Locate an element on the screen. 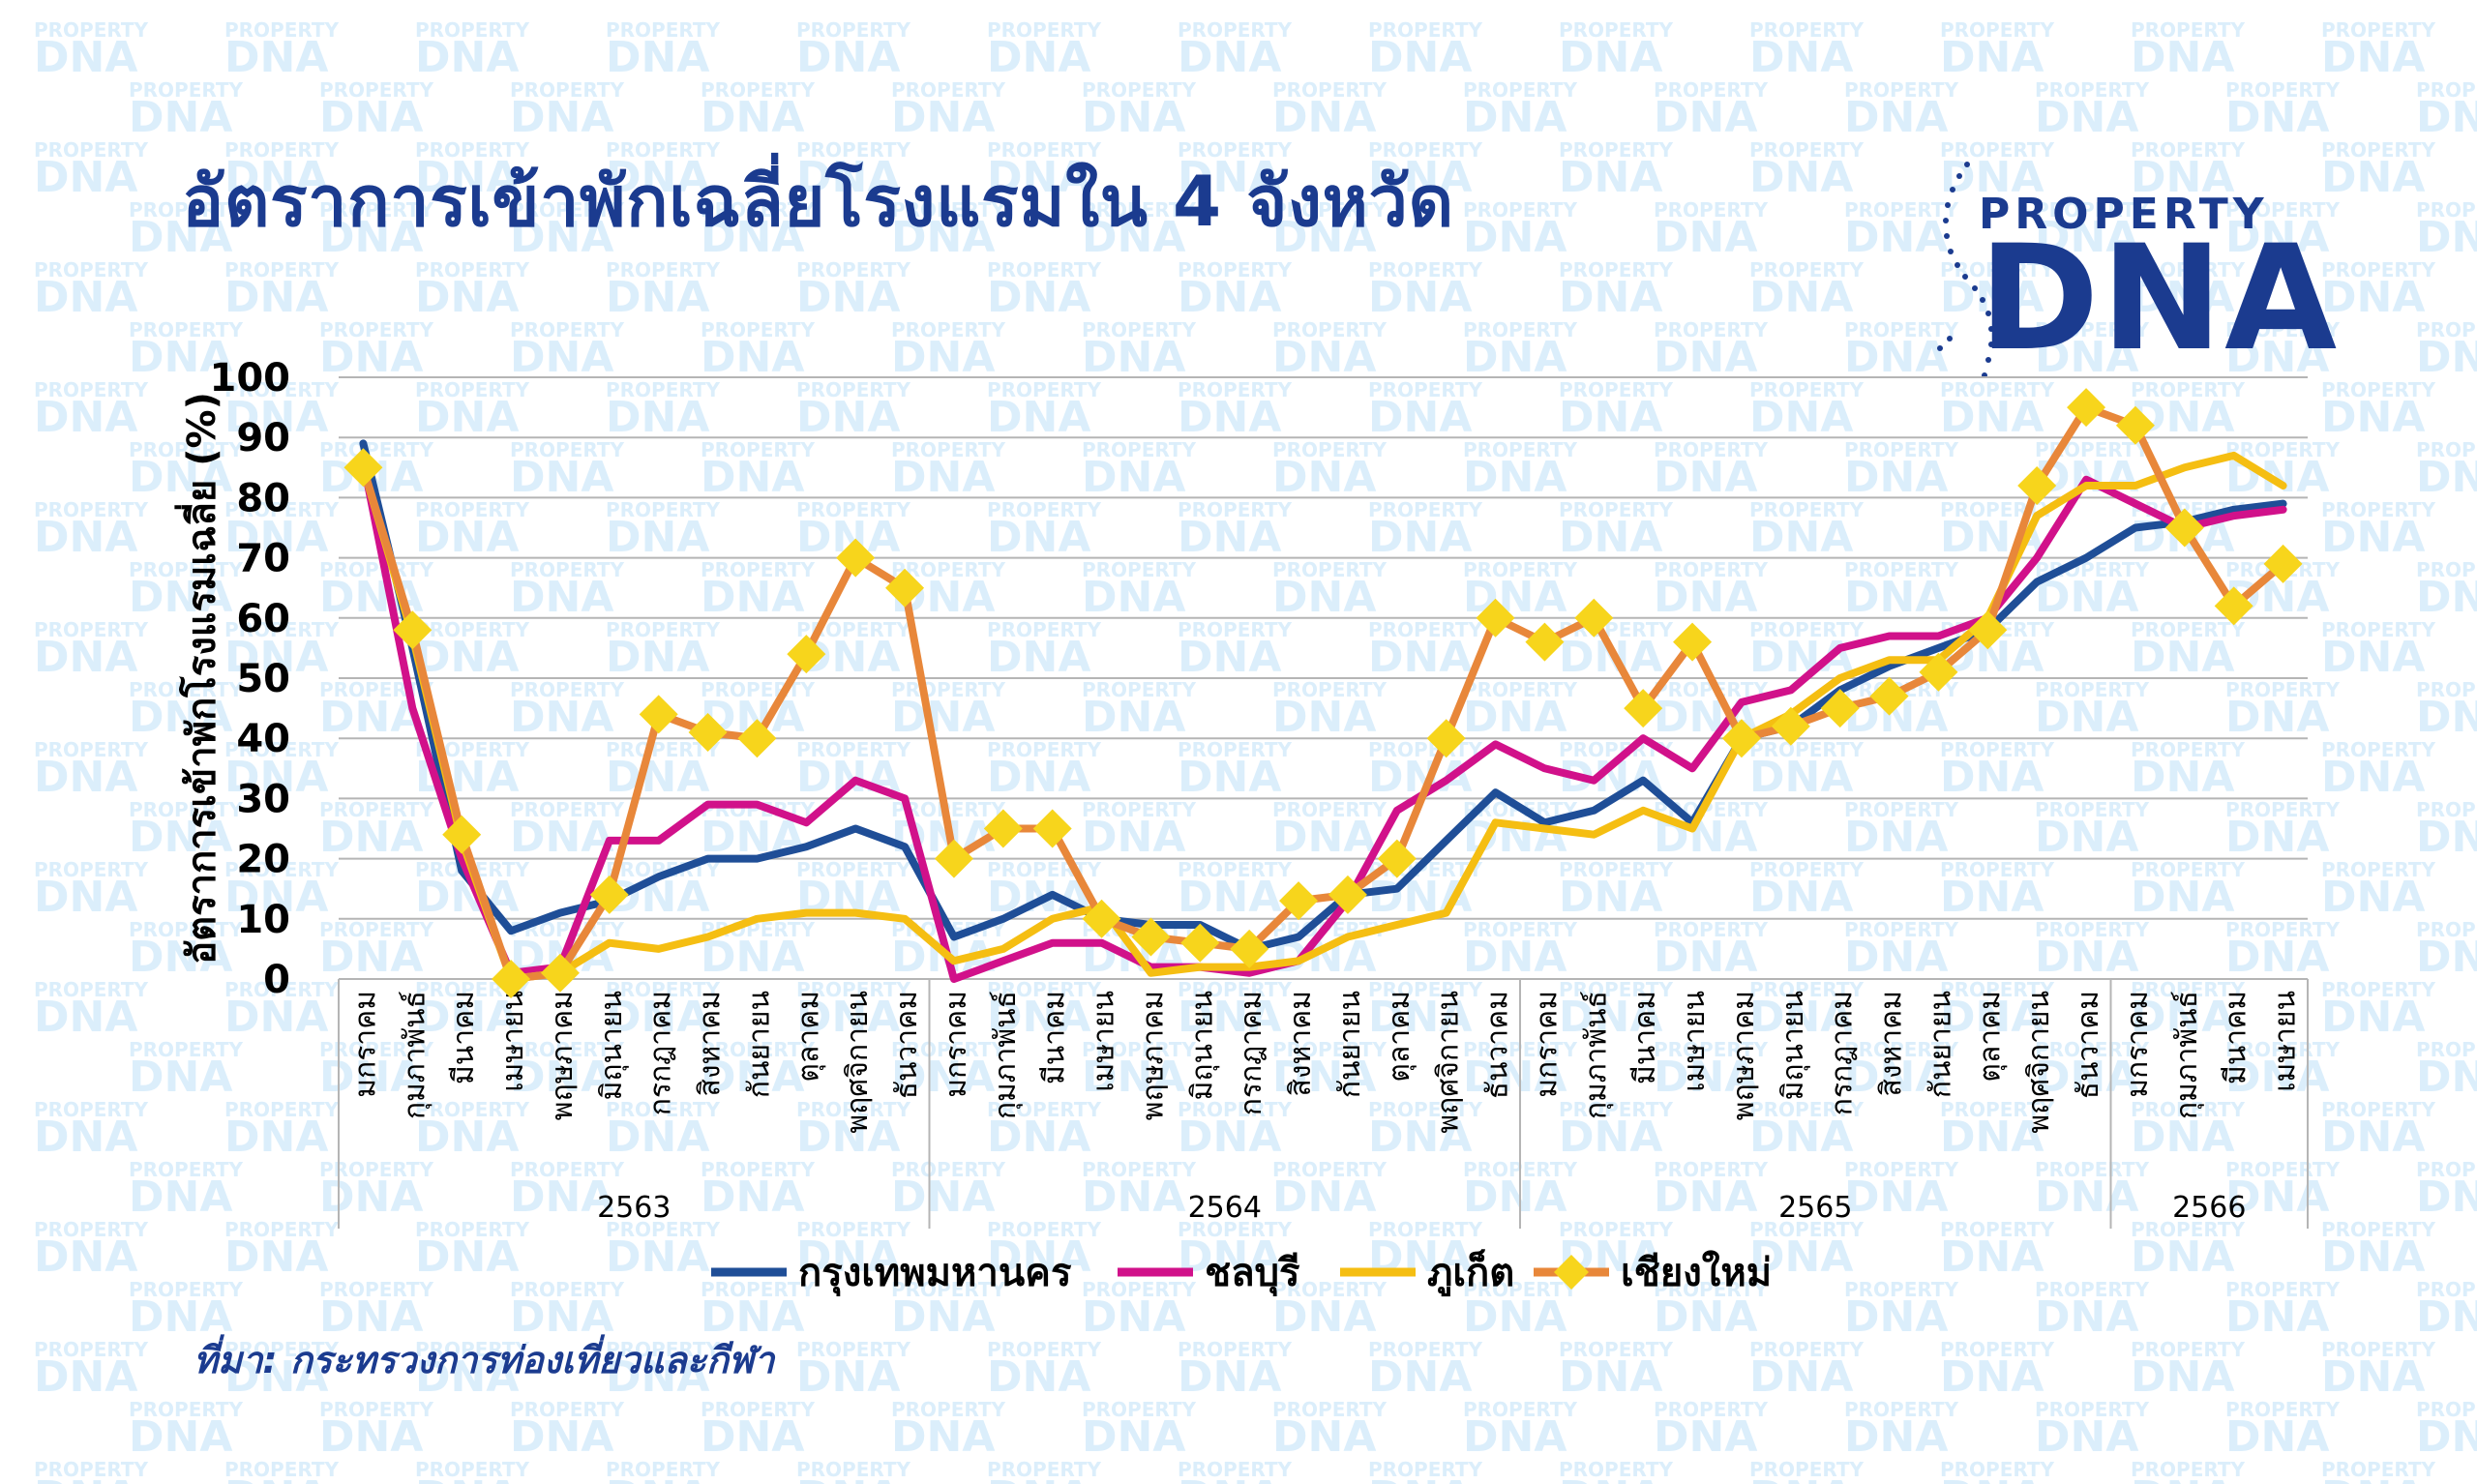 The height and width of the screenshot is (1484, 2477). y-tick-label: 70 is located at coordinates (263, 559).